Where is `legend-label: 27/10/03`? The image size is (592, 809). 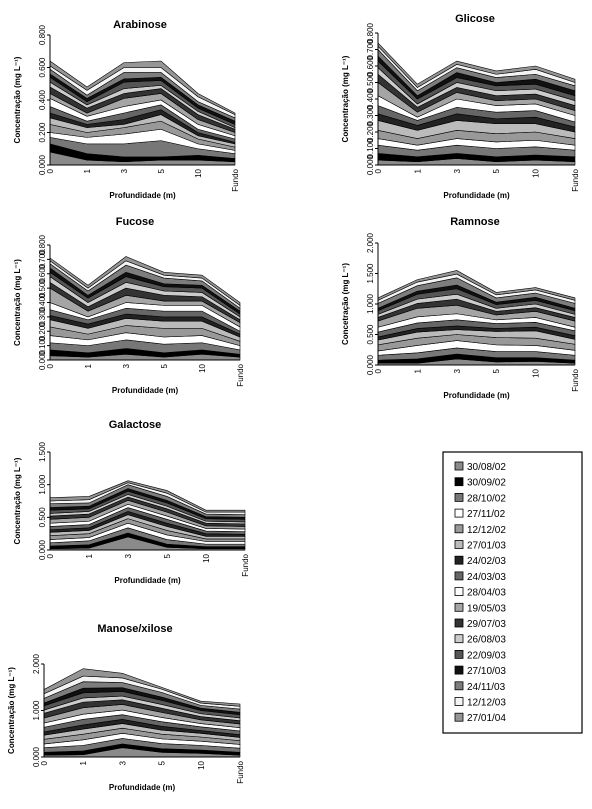
legend-label: 27/10/03 is located at coordinates (486, 671).